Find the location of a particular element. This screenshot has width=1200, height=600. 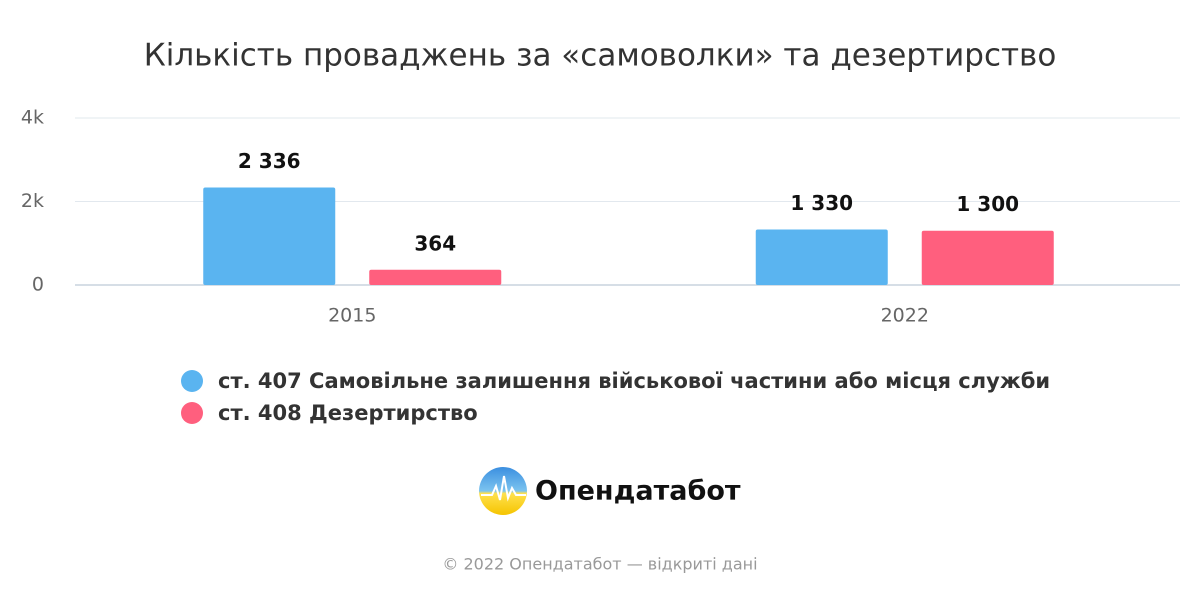

footer: © 2022 Опендатабот — відкриті дані is located at coordinates (599, 564).